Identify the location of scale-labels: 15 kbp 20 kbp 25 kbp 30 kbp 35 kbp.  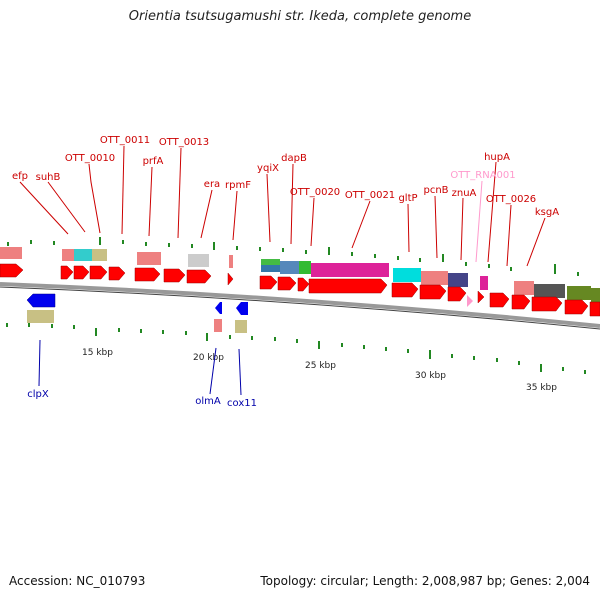
(319, 370).